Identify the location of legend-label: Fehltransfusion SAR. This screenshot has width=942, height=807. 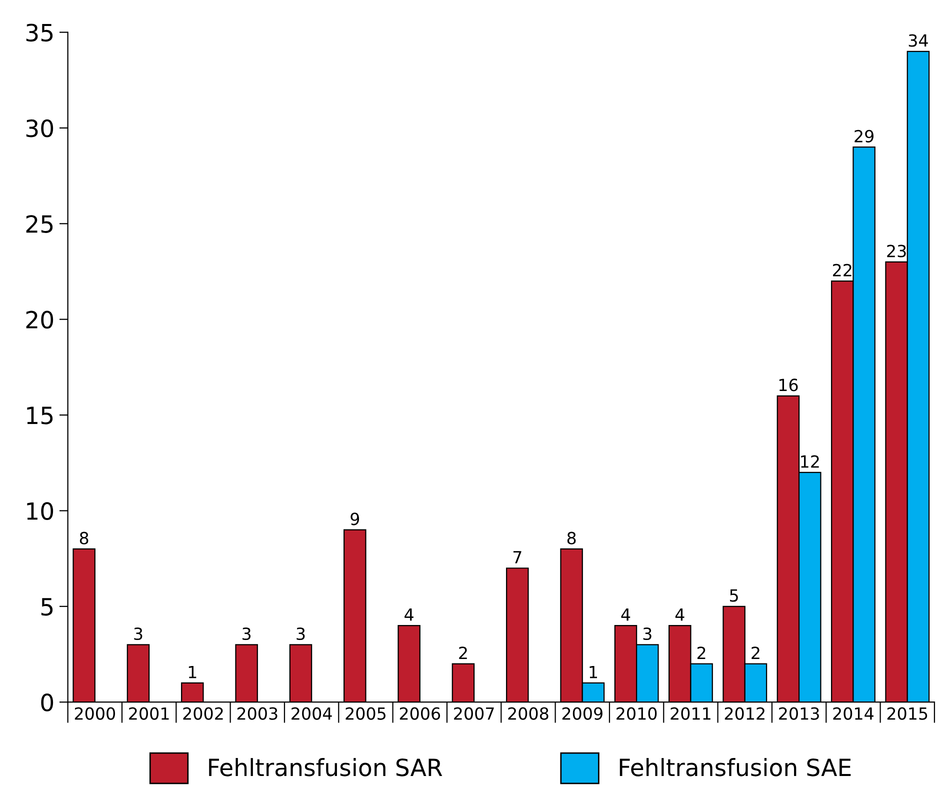
(325, 767).